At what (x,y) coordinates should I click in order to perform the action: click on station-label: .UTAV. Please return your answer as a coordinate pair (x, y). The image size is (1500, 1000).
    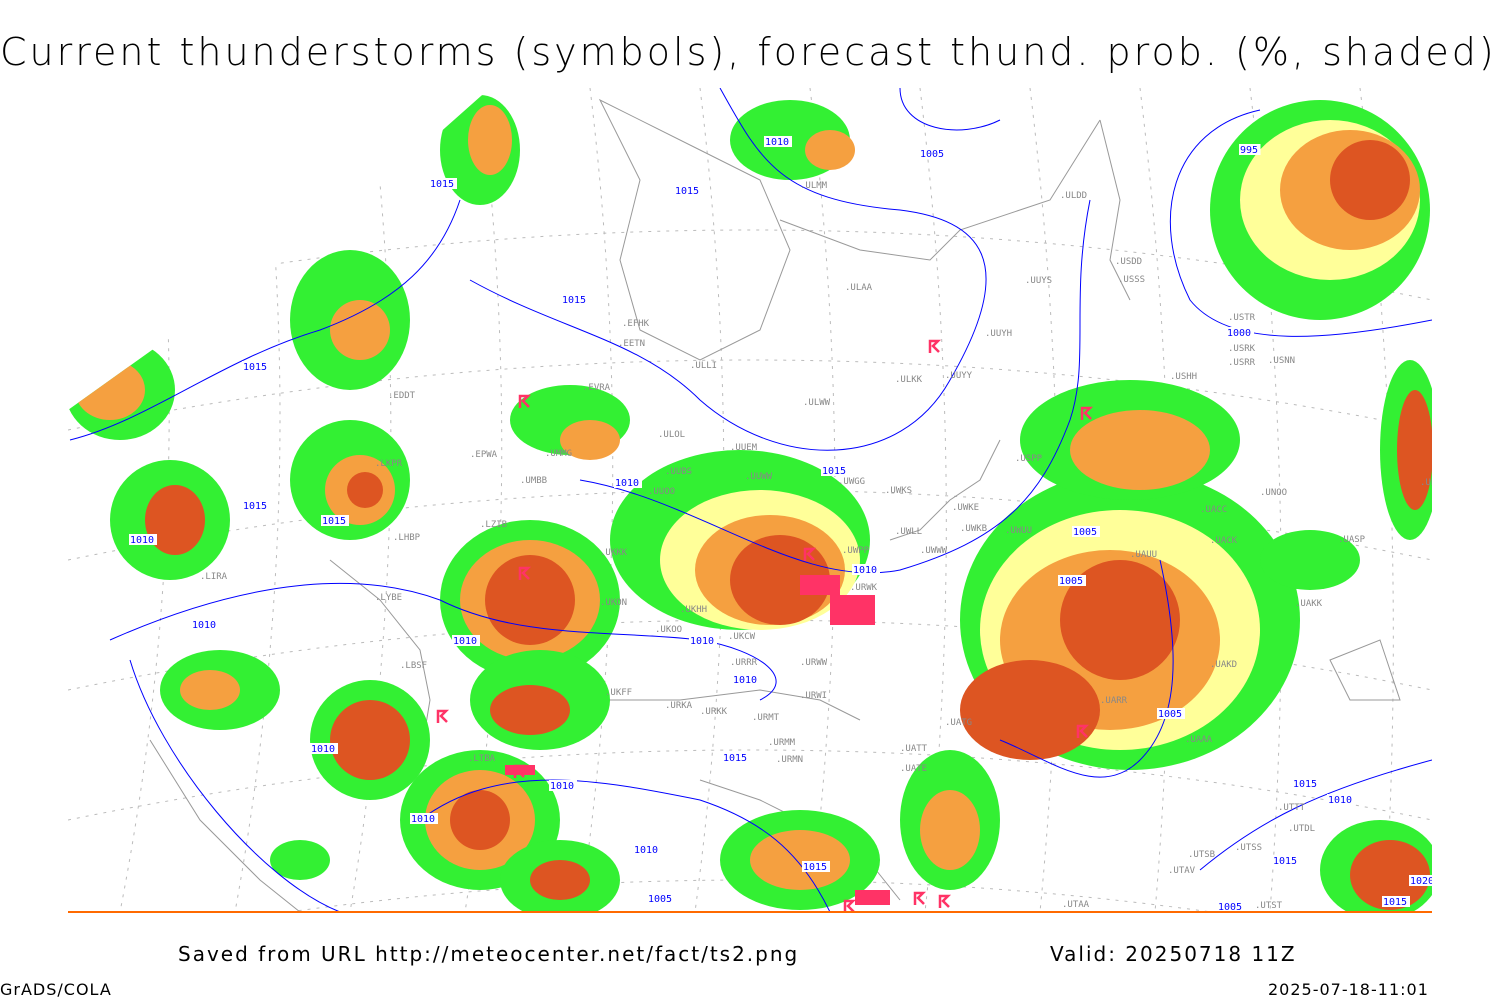
    Looking at the image, I should click on (1182, 871).